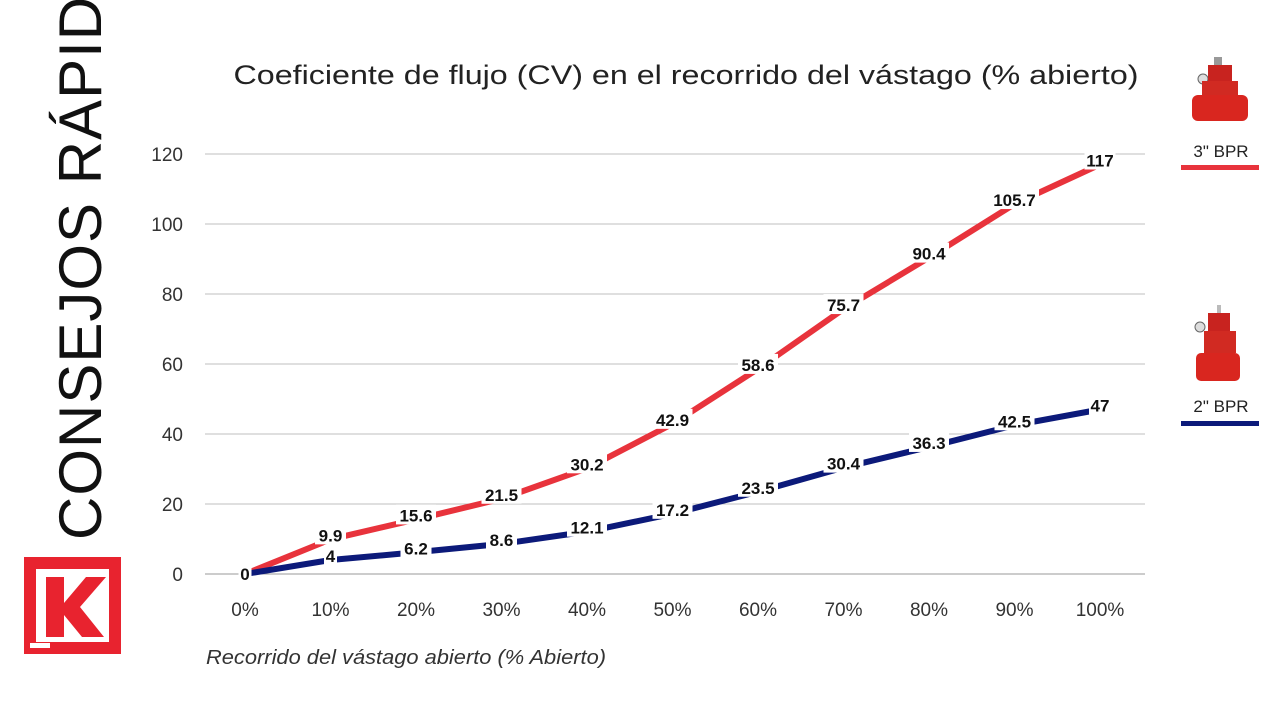 Image resolution: width=1280 pixels, height=720 pixels. I want to click on data-label: 47, so click(1100, 406).